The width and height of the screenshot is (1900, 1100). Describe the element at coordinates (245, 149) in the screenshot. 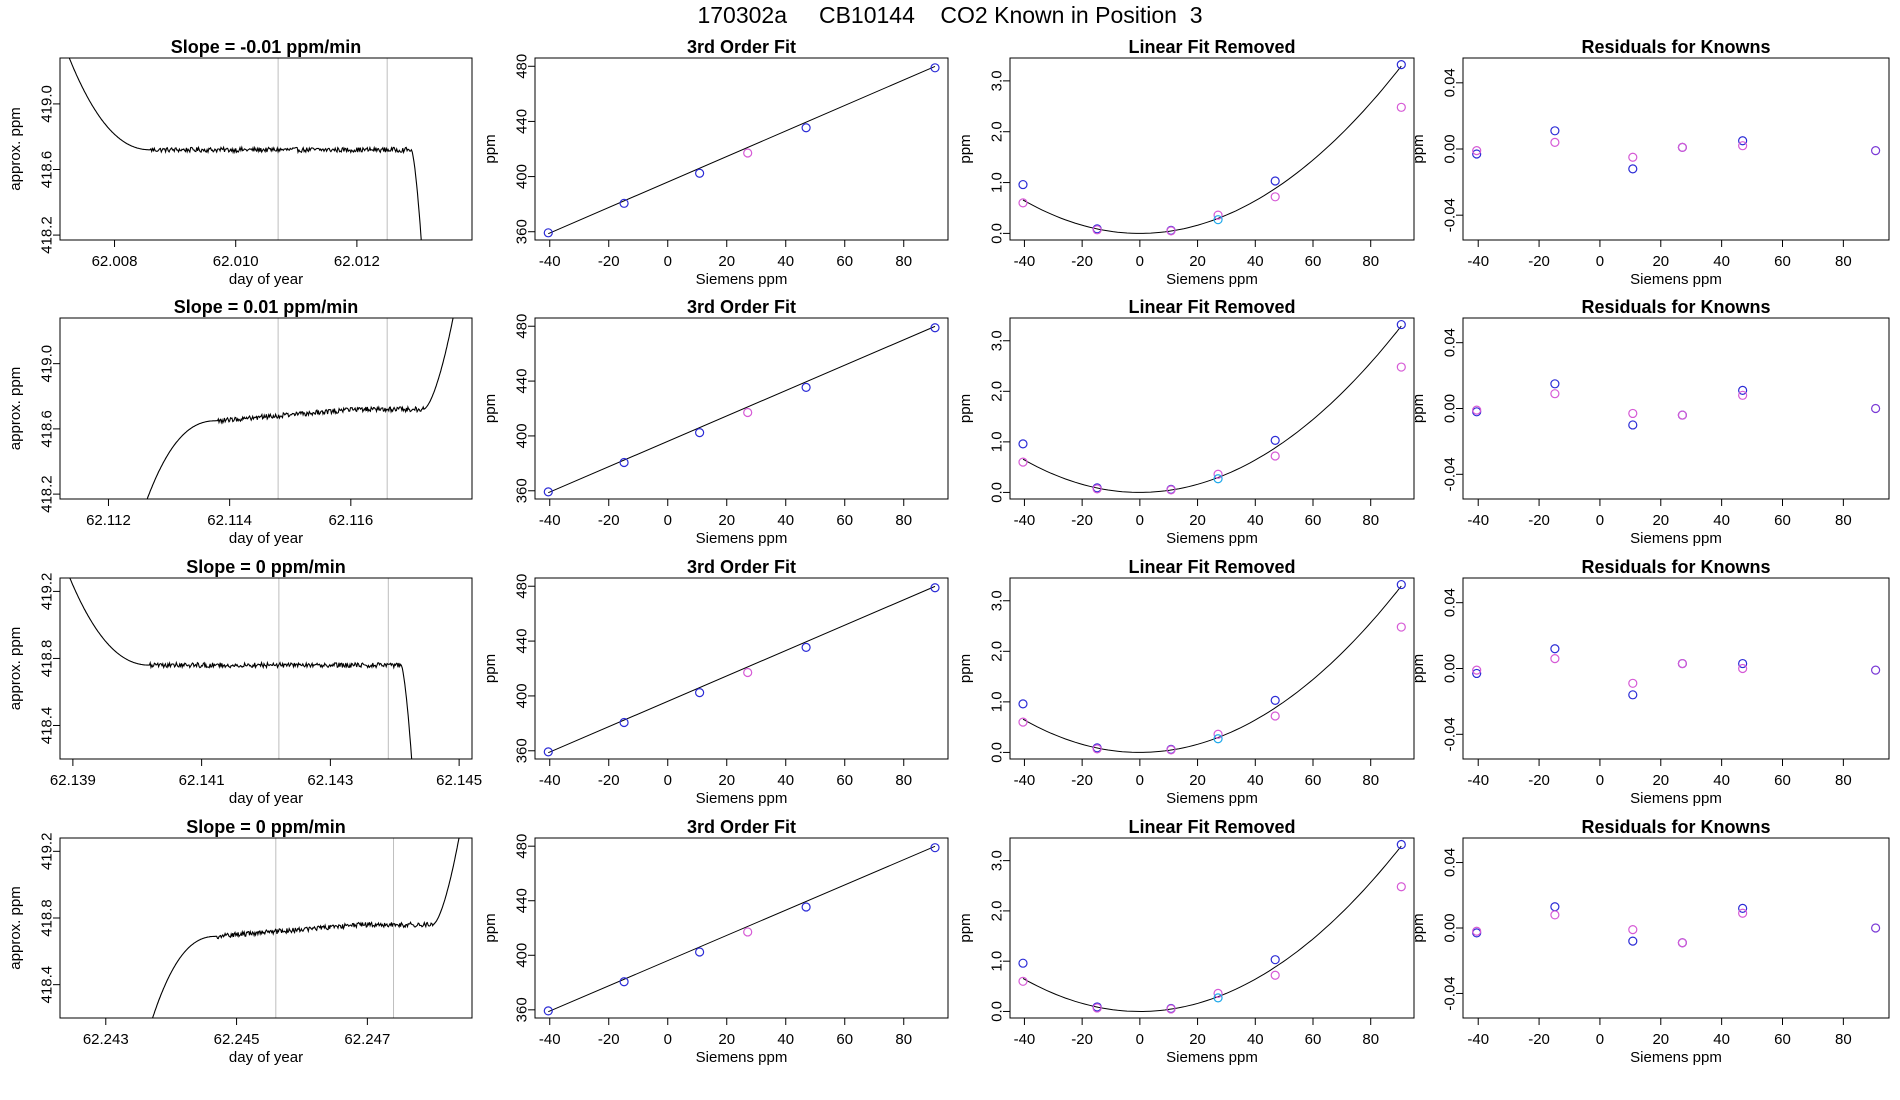

I see `plot-area` at that location.